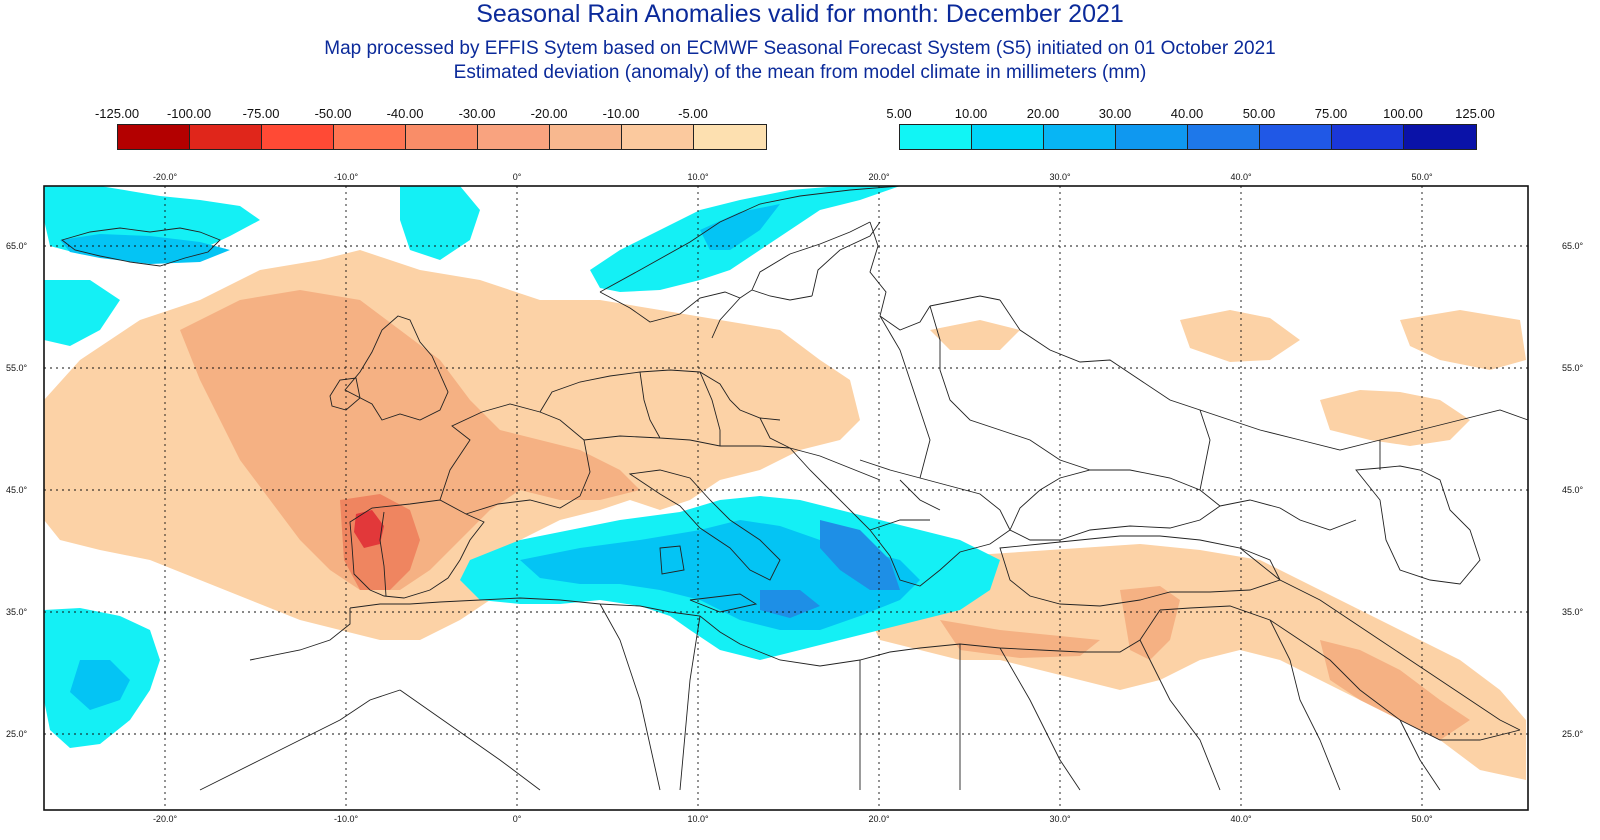 This screenshot has width=1600, height=840. Describe the element at coordinates (710, 425) in the screenshot. I see `central-europe-borders` at that location.